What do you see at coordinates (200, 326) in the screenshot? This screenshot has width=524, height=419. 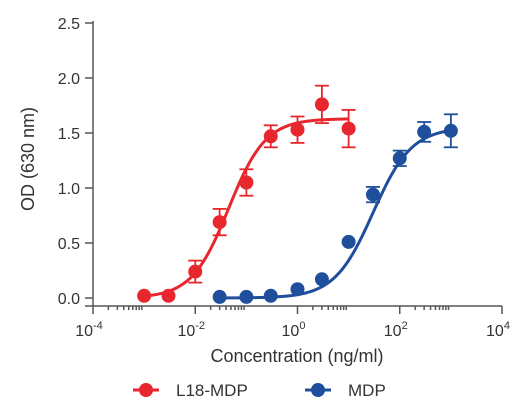 I see `x-tick-exponent: -2` at bounding box center [200, 326].